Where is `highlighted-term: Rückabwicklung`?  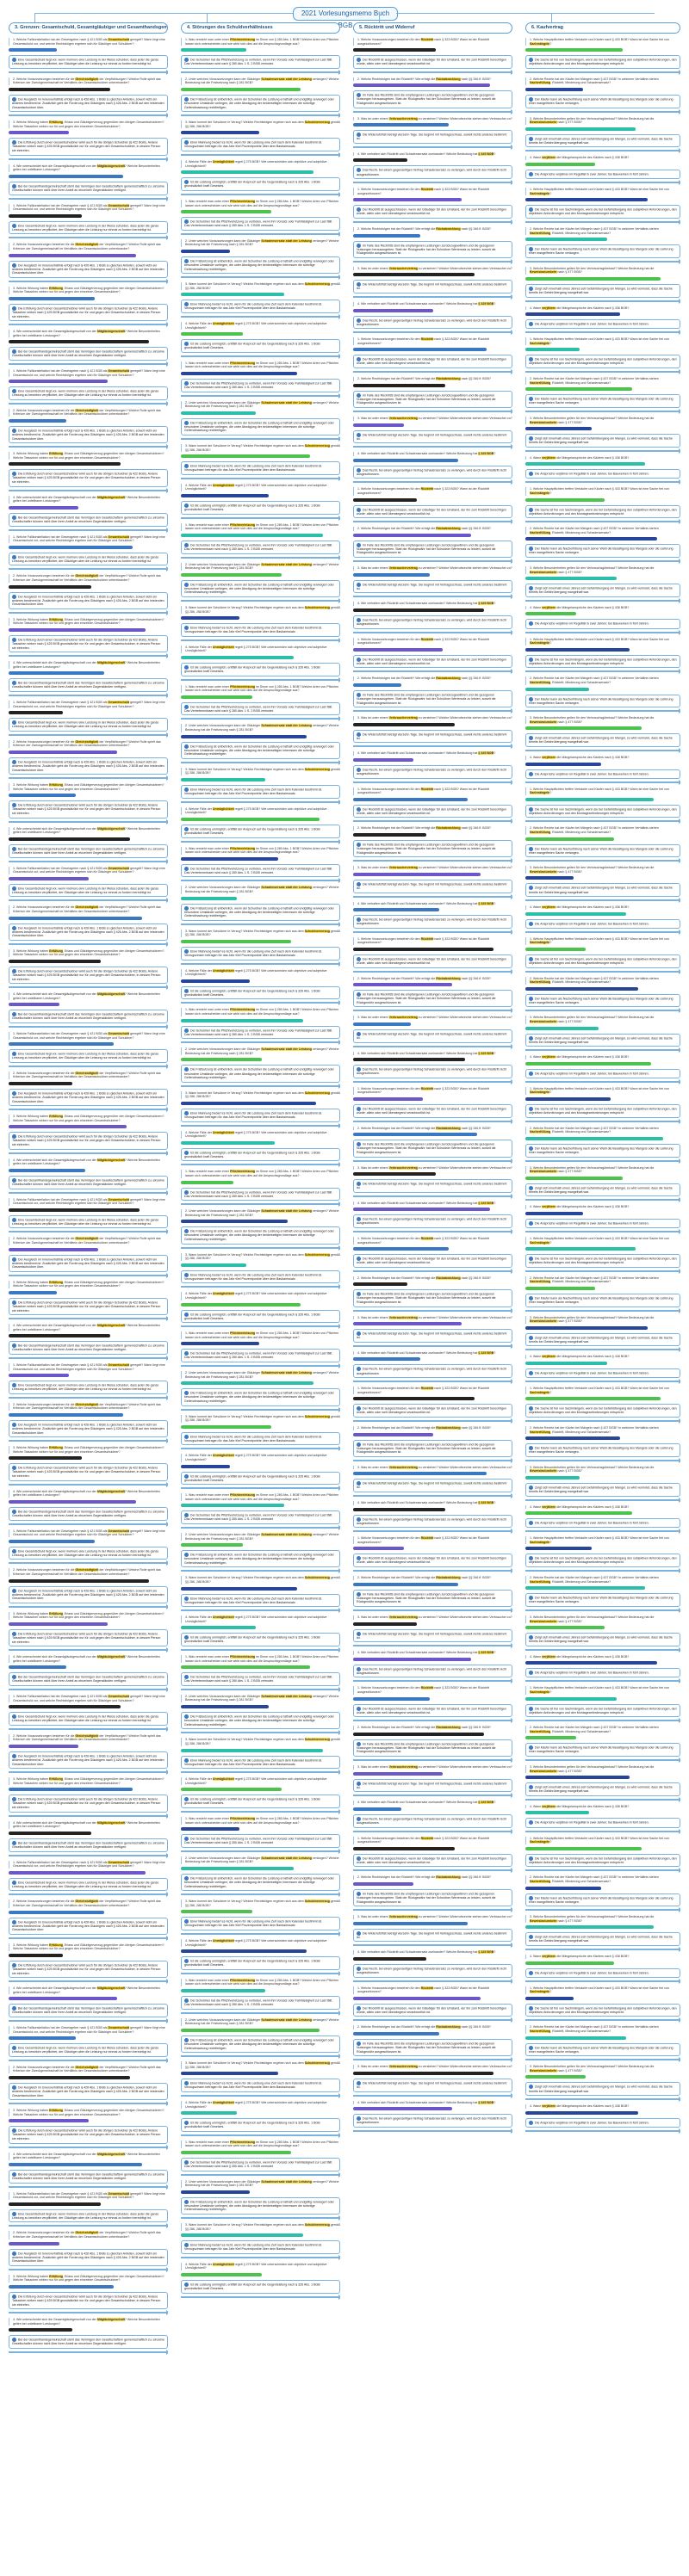 highlighted-term: Rückabwicklung is located at coordinates (448, 79).